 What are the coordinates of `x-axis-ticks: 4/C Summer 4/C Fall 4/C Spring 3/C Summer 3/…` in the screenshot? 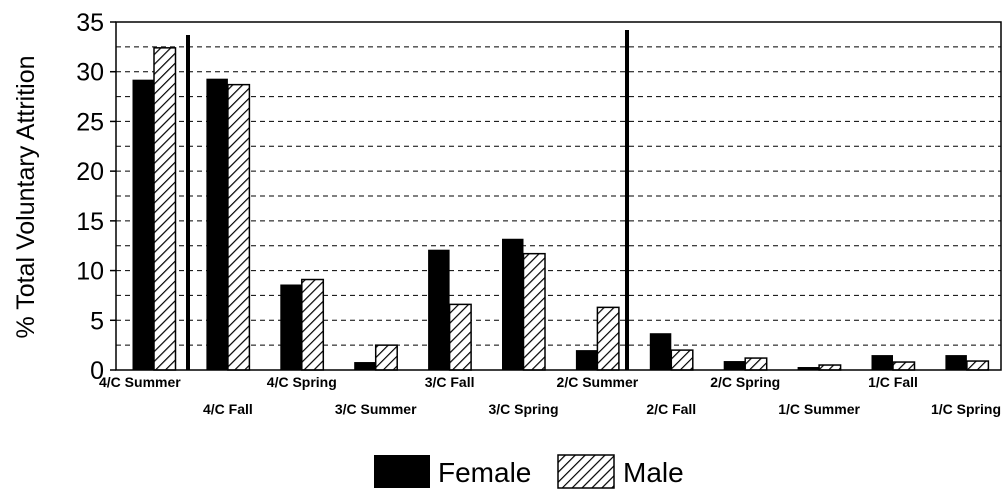 It's located at (550, 395).